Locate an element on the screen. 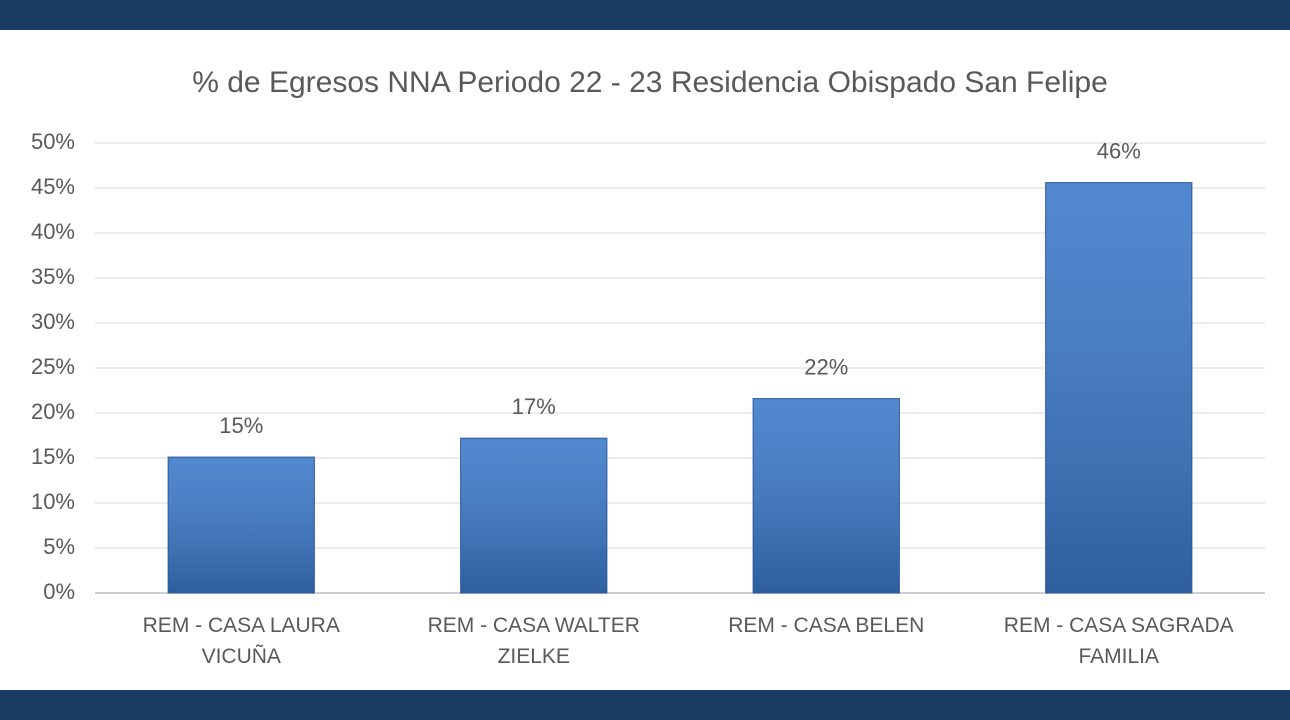 This screenshot has width=1290, height=720. x-tick-label: REM - CASA WALTER ZIELKE is located at coordinates (533, 641).